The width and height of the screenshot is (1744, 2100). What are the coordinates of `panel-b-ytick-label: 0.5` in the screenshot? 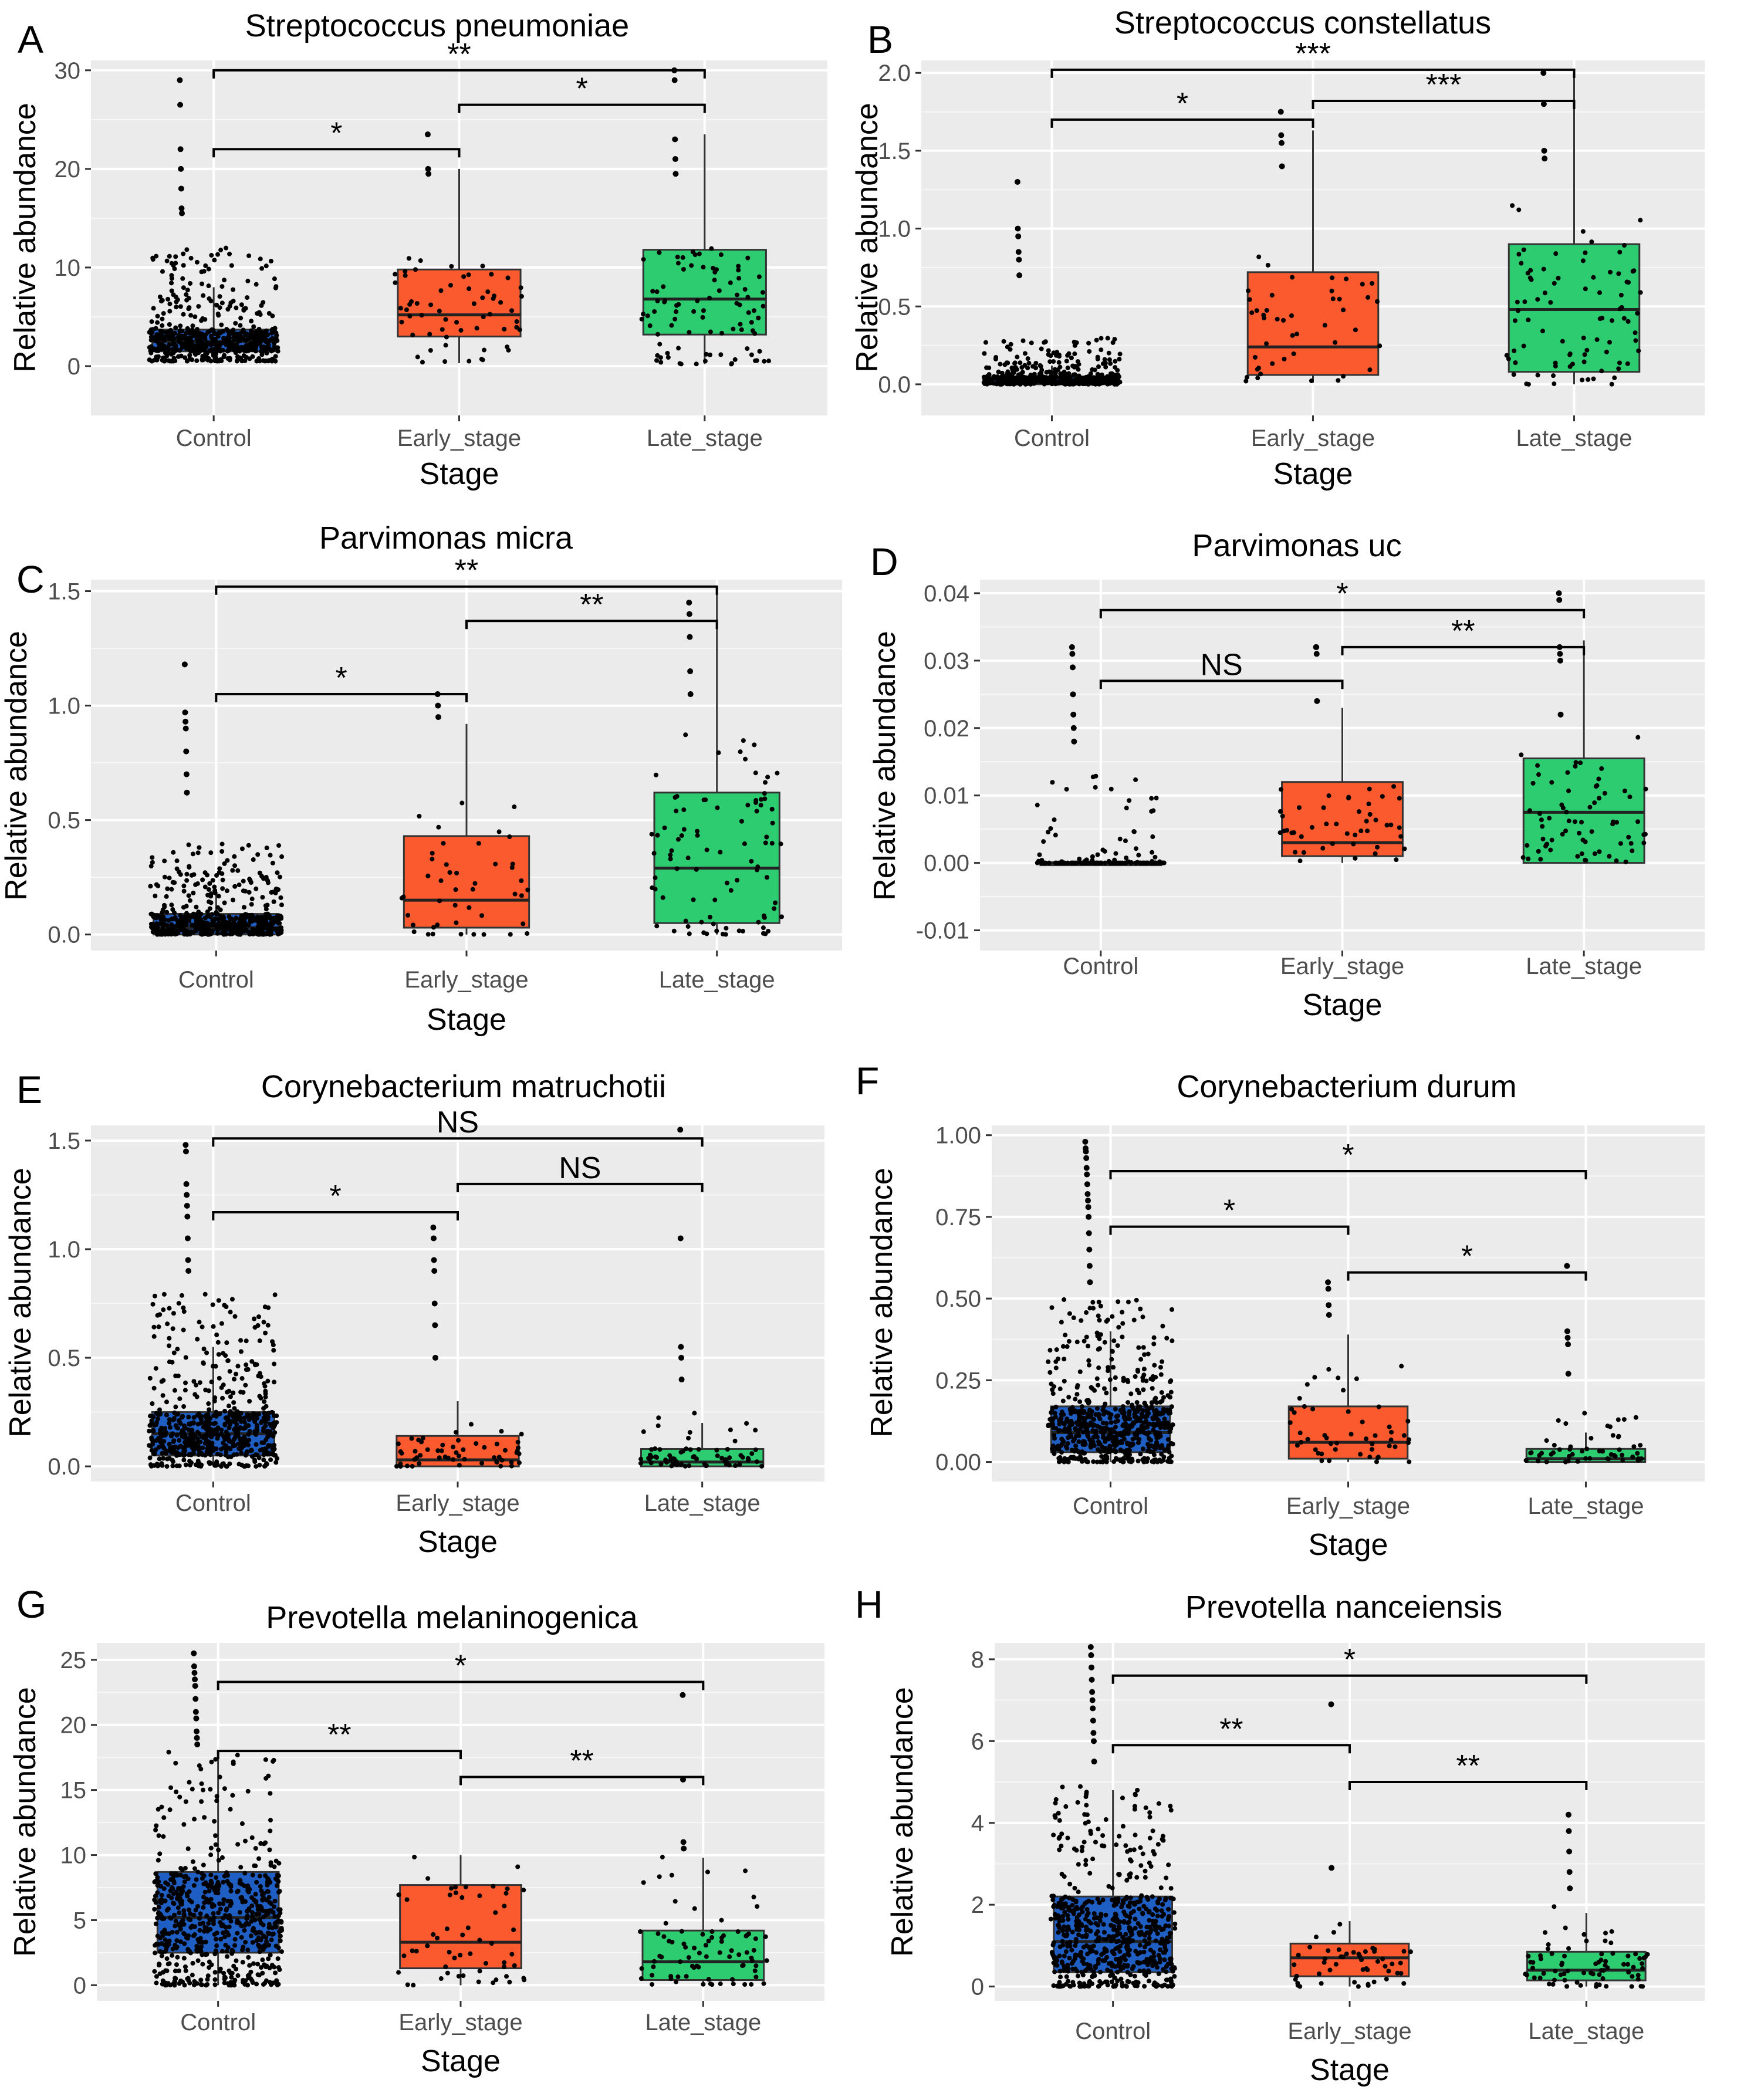 It's located at (894, 307).